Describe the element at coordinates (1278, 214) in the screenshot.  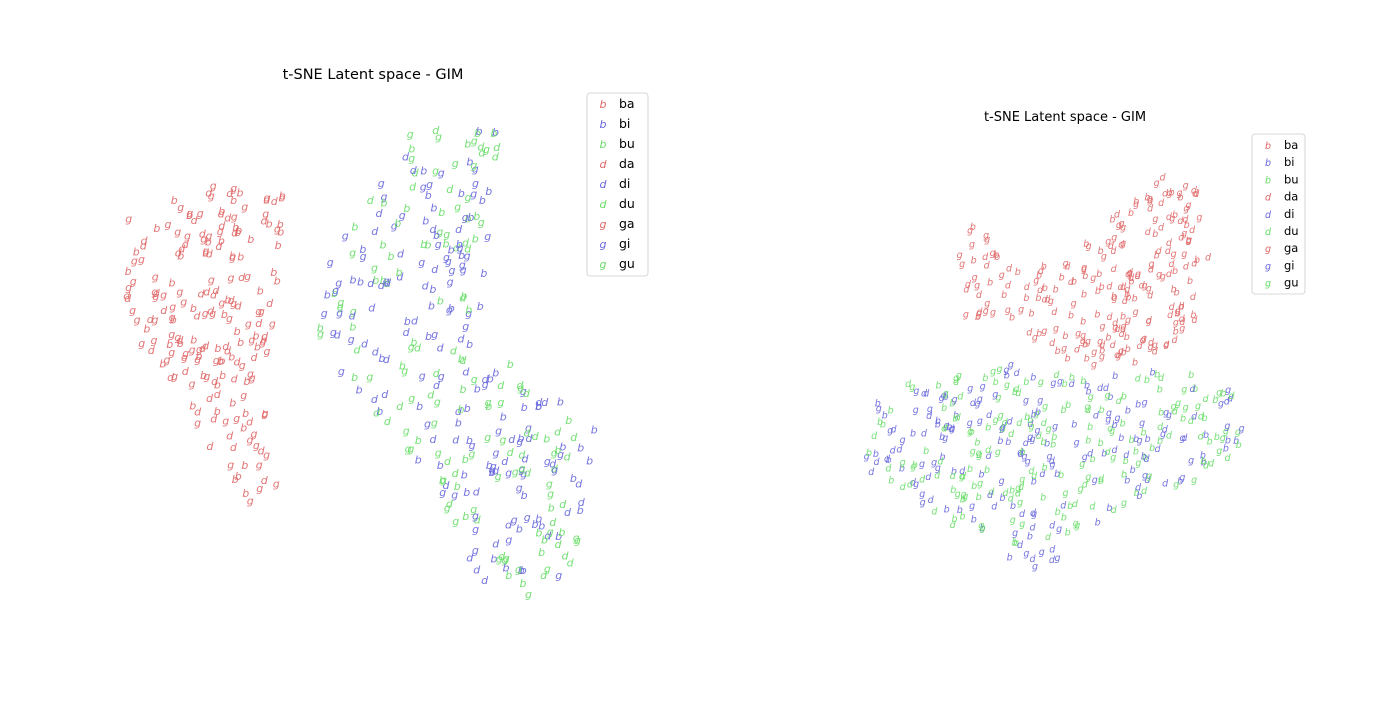
I see `legend: b ba b bi b bu d da d di d du g ga g gi g gu` at that location.